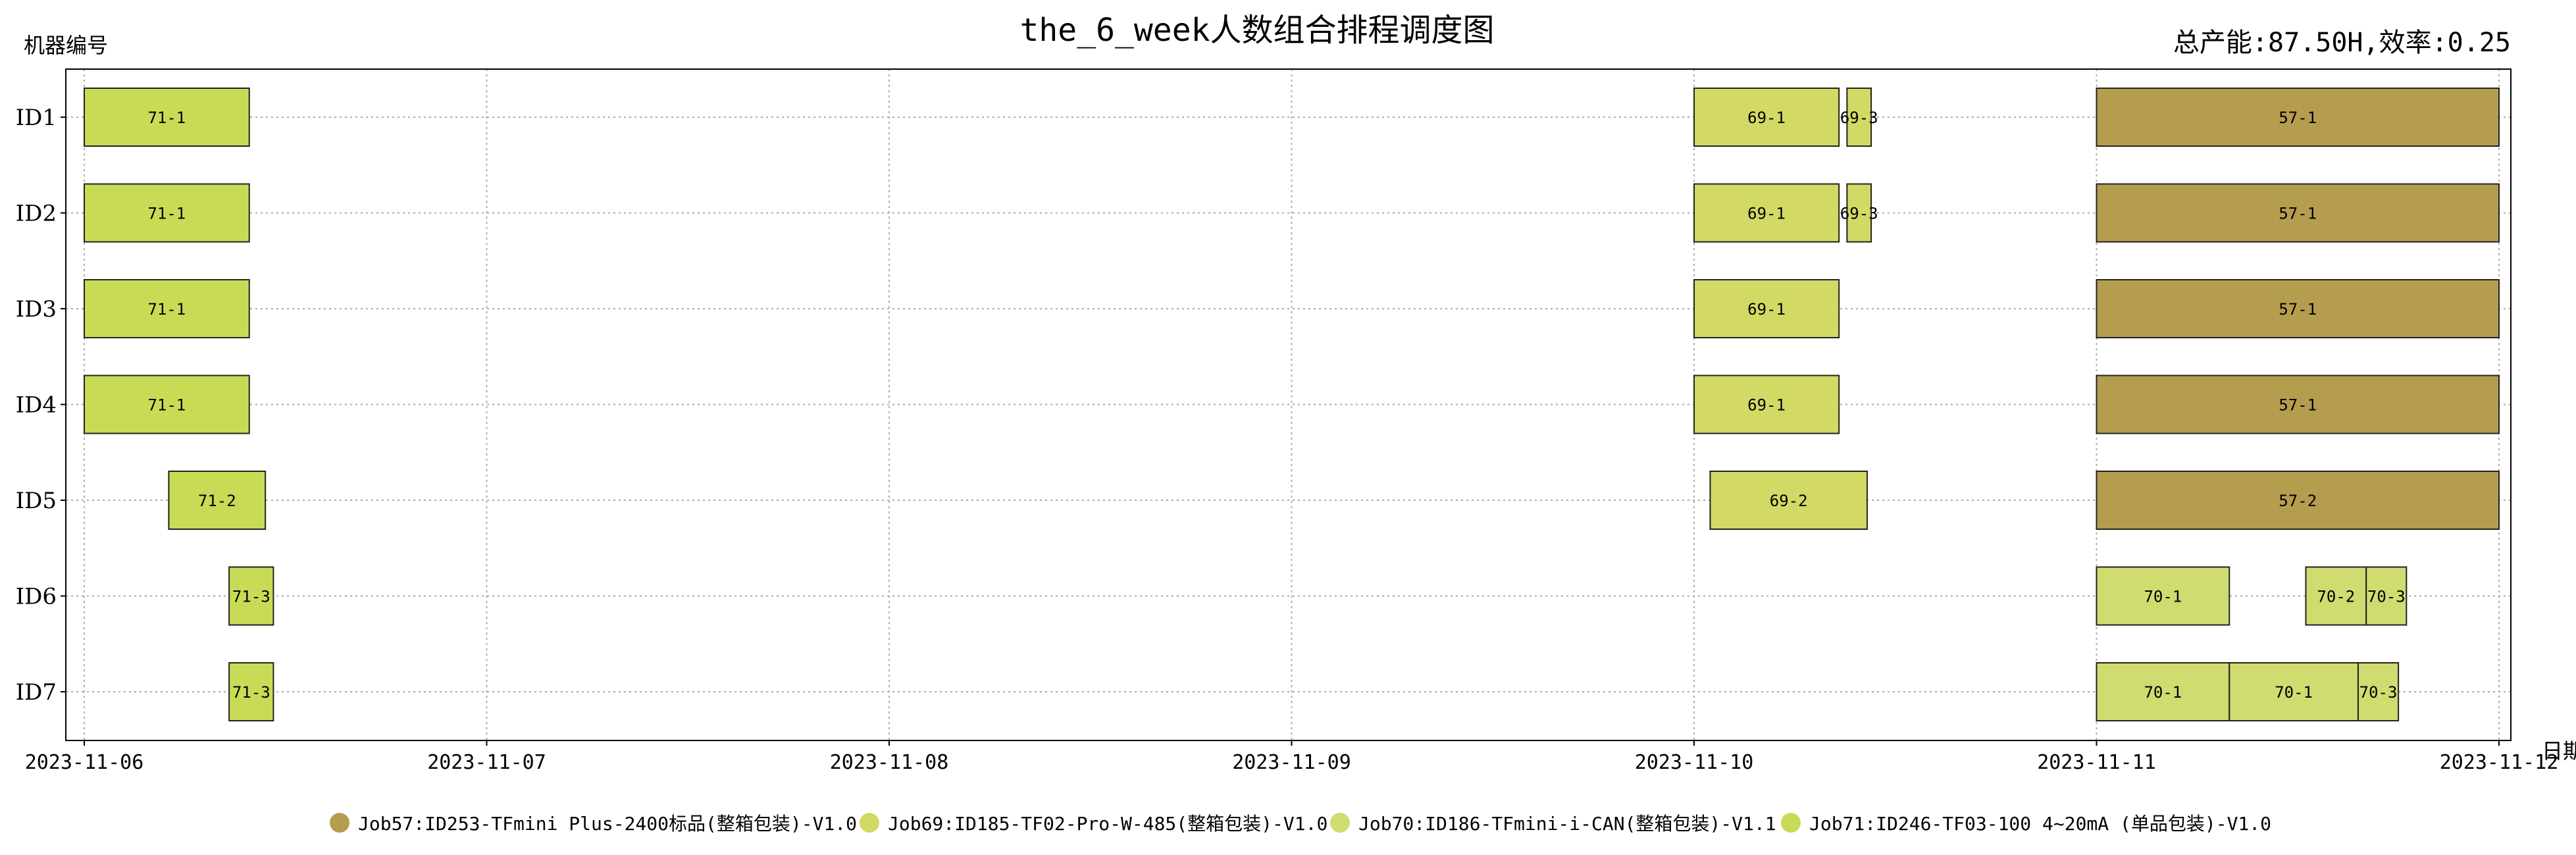  Describe the element at coordinates (2040, 824) in the screenshot. I see `legend-label: Job71:ID246-TF03-100 4~20mA (单品包装)-V1.0` at that location.